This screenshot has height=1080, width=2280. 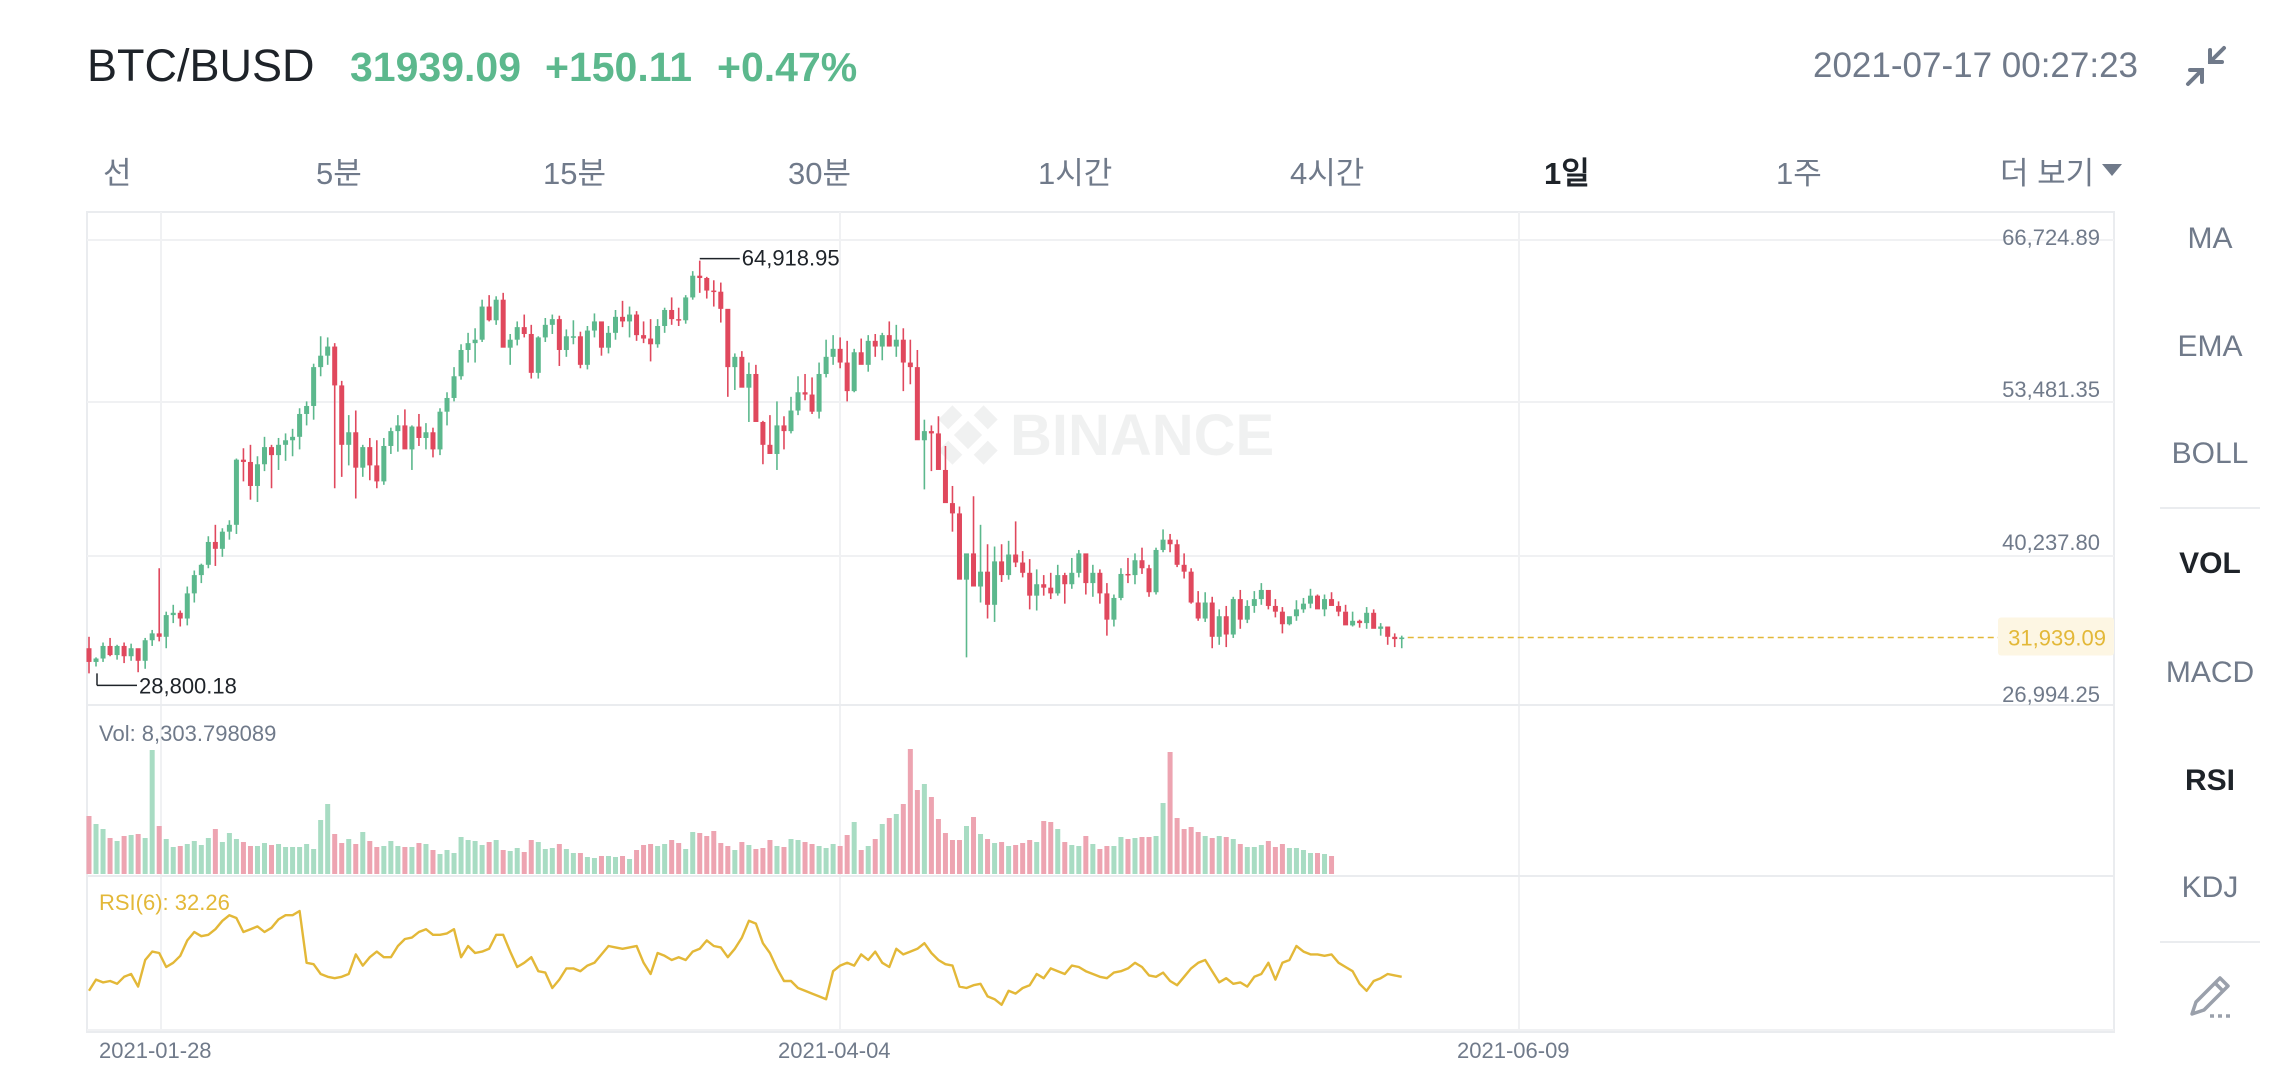 I want to click on indicator-ma: MA, so click(x=2210, y=238).